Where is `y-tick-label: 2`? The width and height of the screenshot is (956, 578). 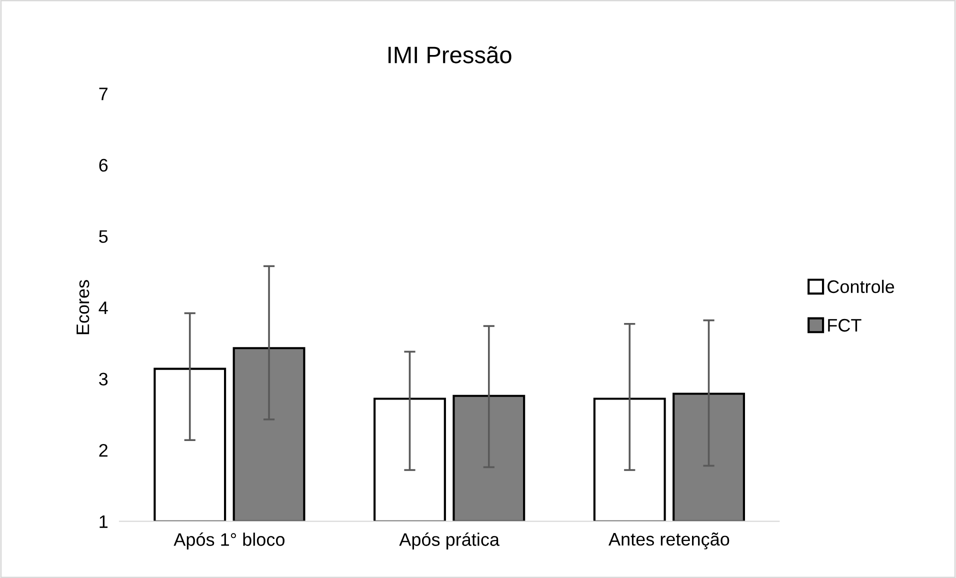
y-tick-label: 2 is located at coordinates (103, 450).